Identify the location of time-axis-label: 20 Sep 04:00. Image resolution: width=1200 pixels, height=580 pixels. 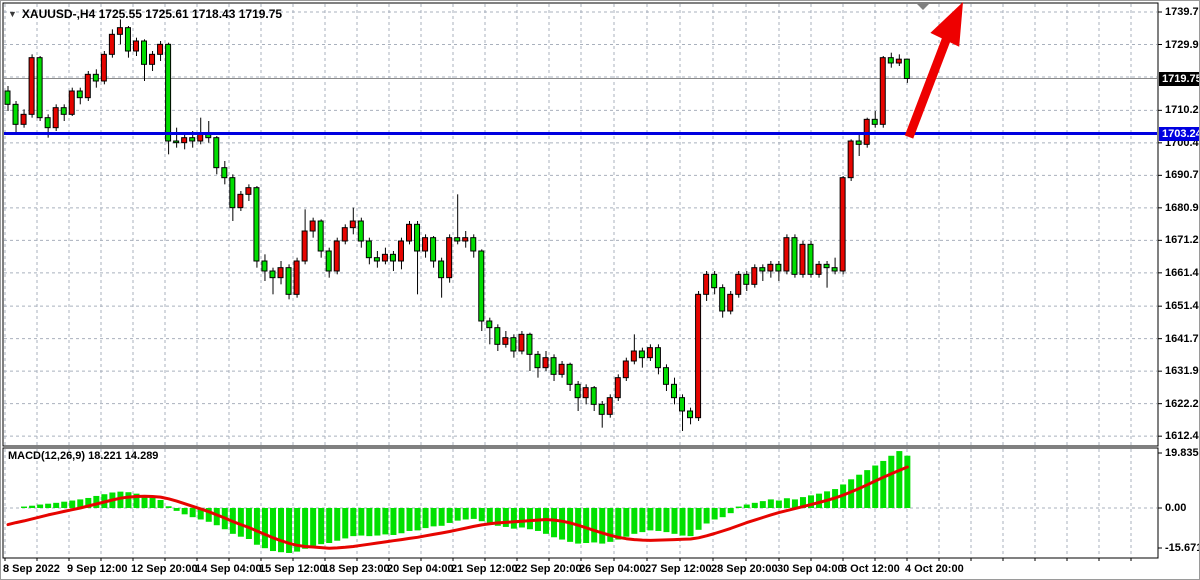
(420, 569).